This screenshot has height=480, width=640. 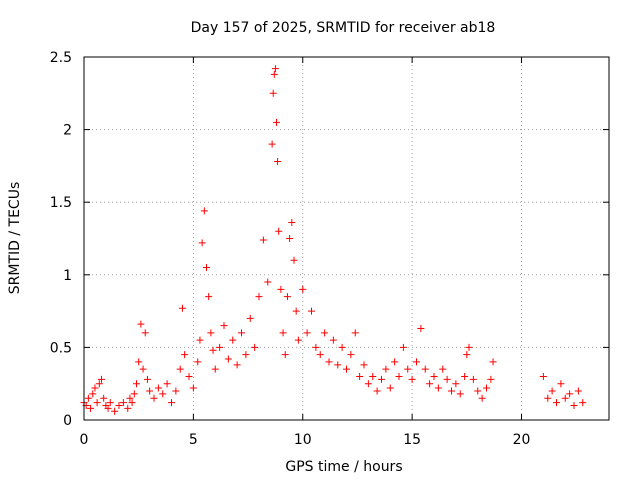 What do you see at coordinates (61, 58) in the screenshot?
I see `y-tick-label: 2.5` at bounding box center [61, 58].